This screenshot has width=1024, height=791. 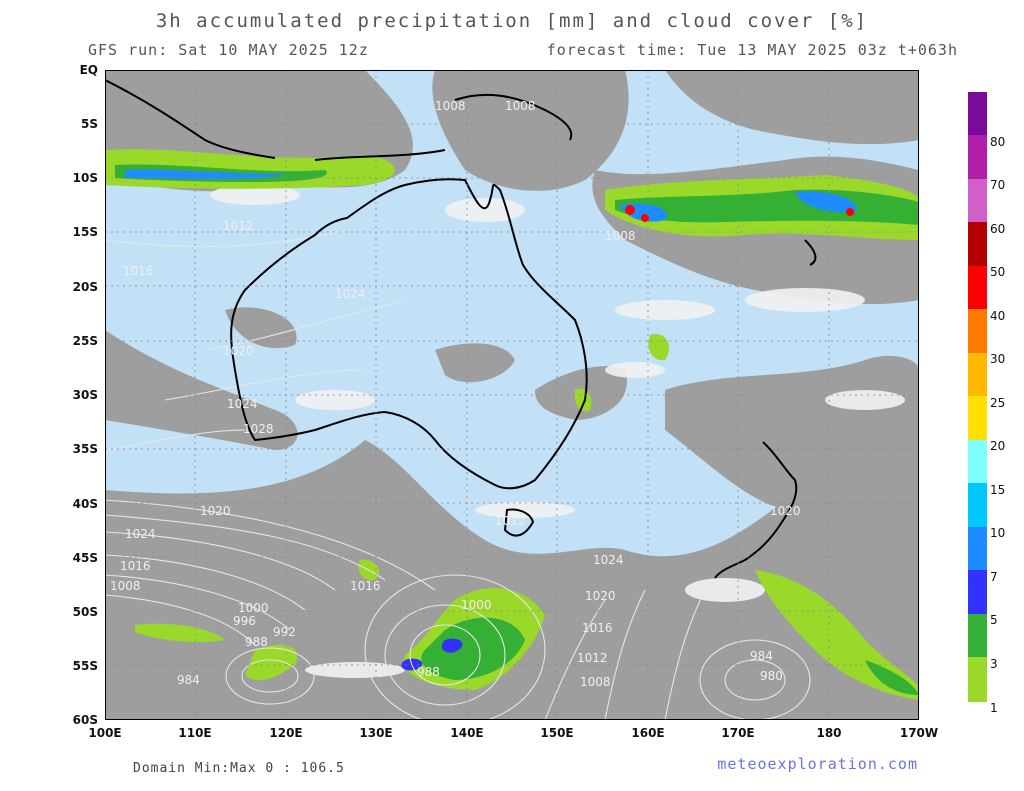 I want to click on lon-label-120e: 120E, so click(x=286, y=733).